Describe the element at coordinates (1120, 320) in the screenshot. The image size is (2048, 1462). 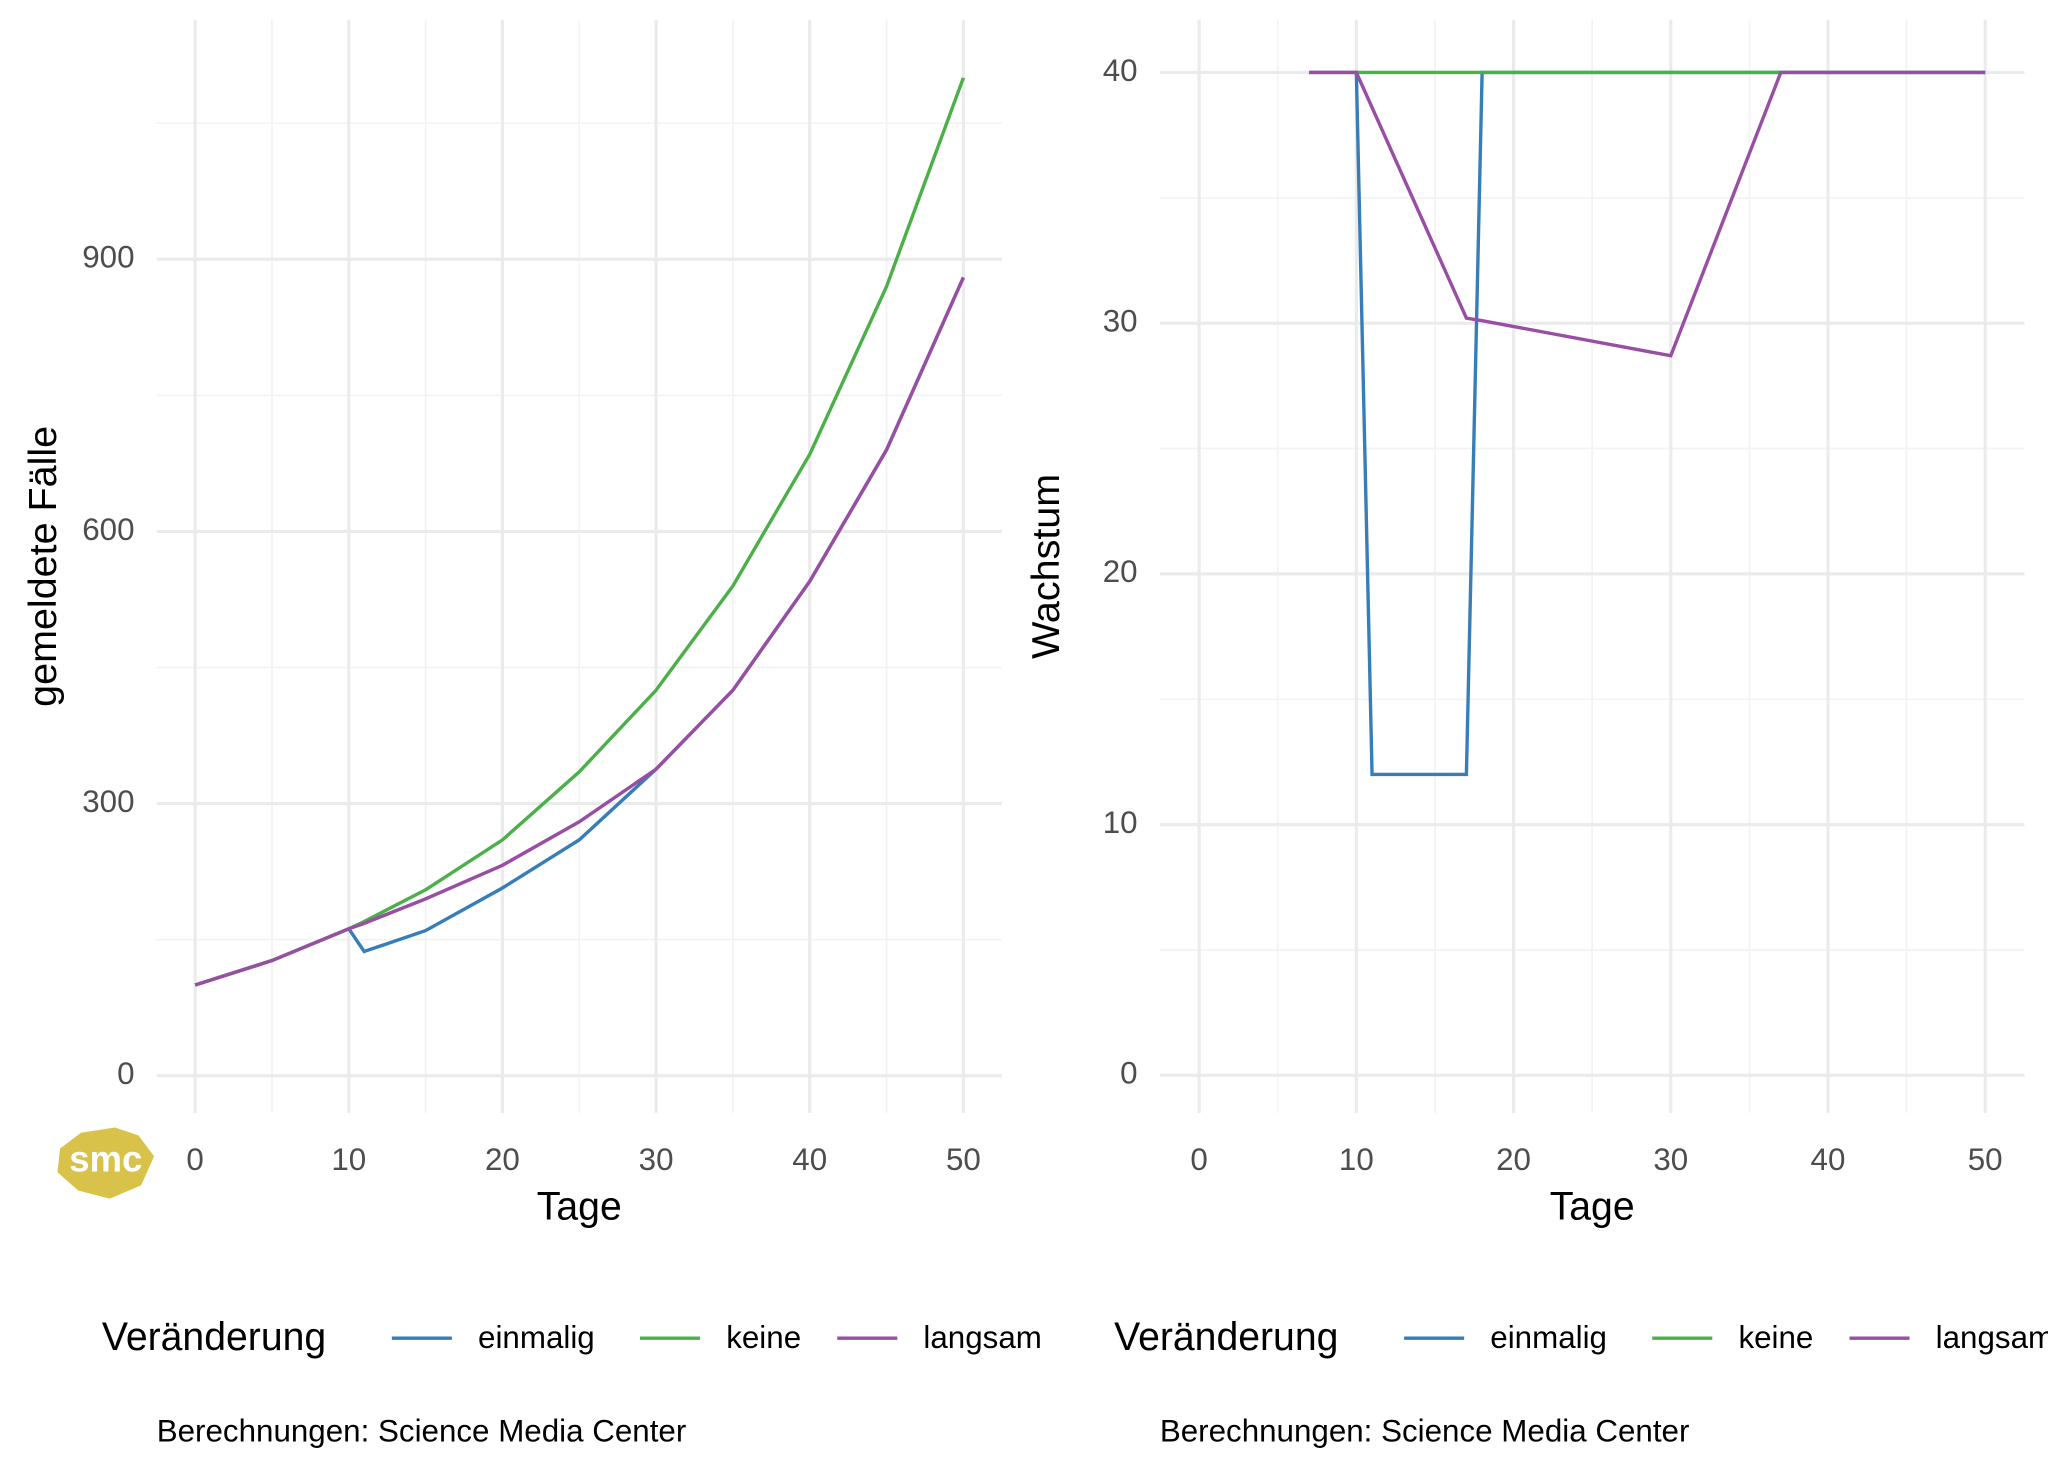
I see `y-tick-label: 30` at that location.